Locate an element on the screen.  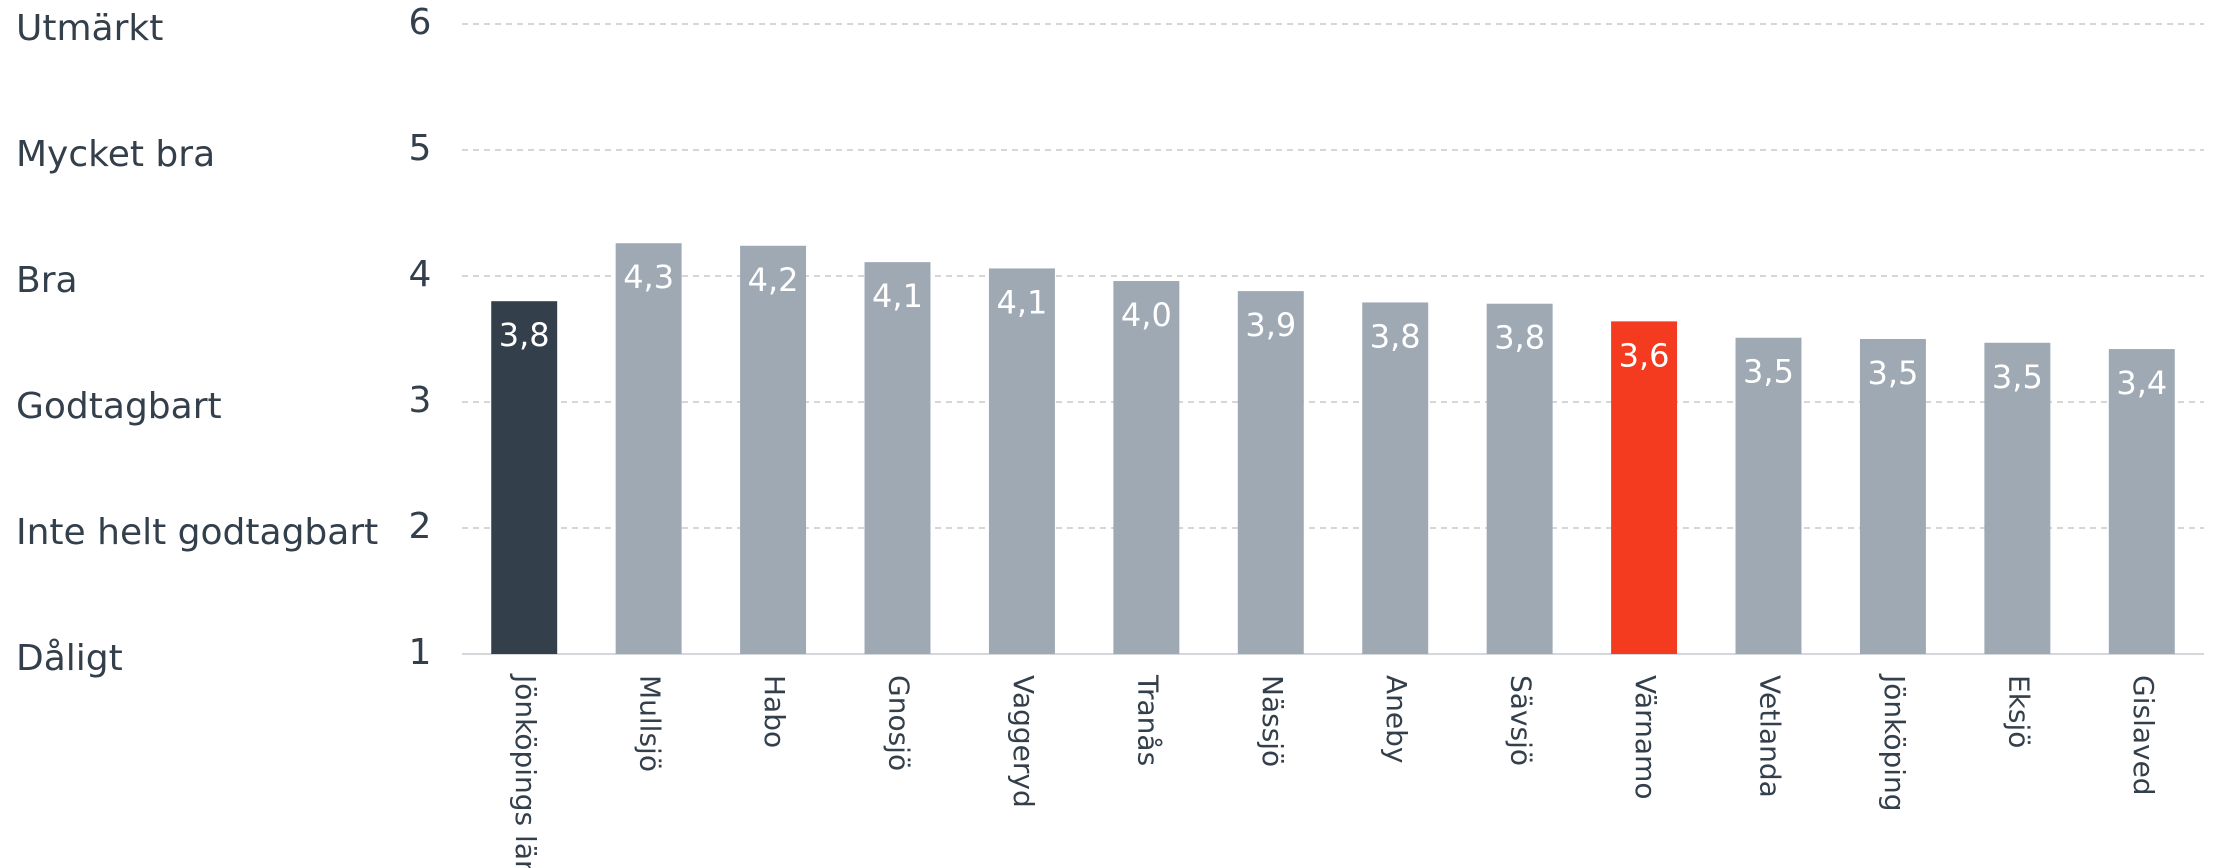
x-tick-label: Vaggeryd is located at coordinates (1023, 741).